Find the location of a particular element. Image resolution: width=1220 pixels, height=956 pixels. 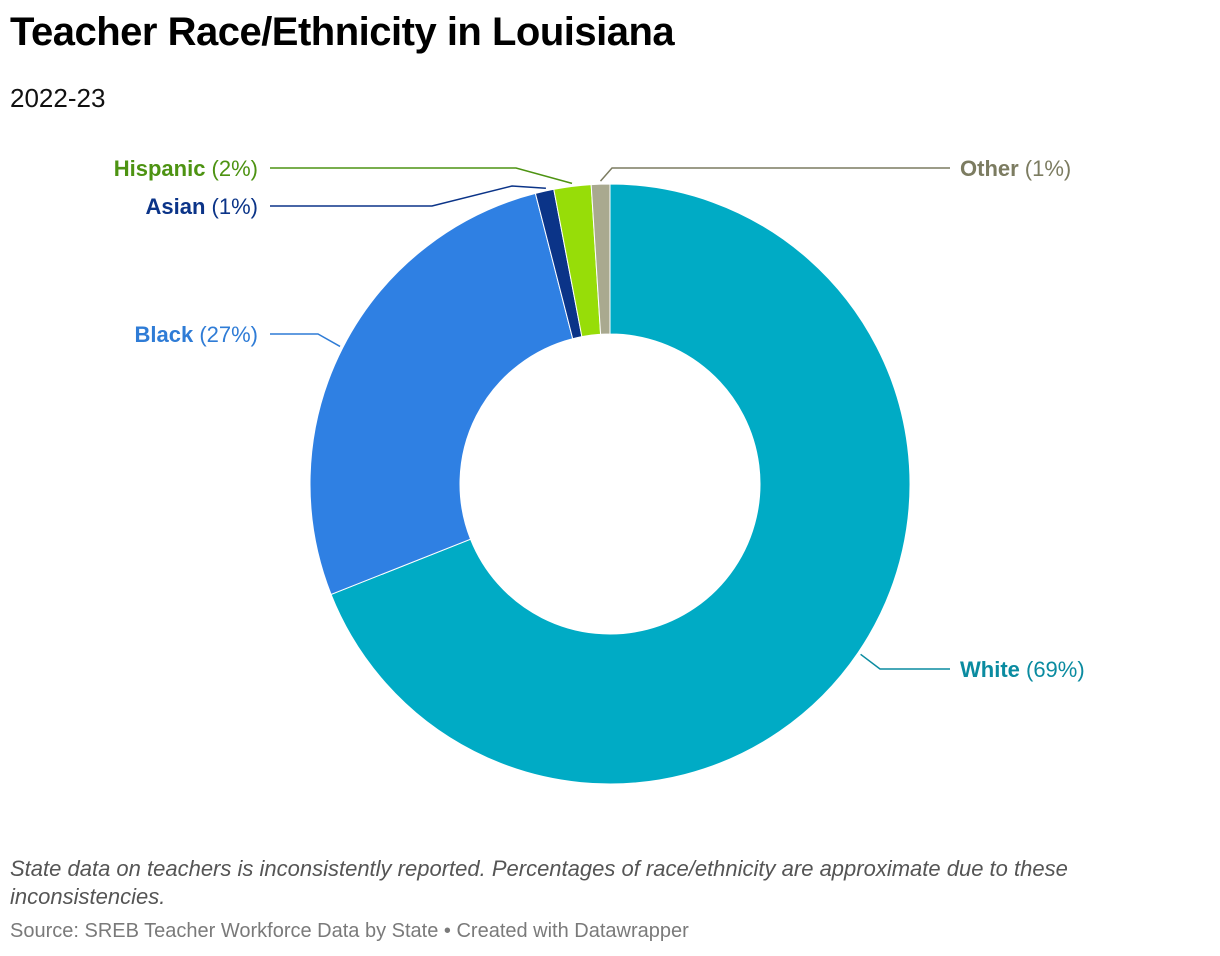

leader-line-asian is located at coordinates (408, 196).